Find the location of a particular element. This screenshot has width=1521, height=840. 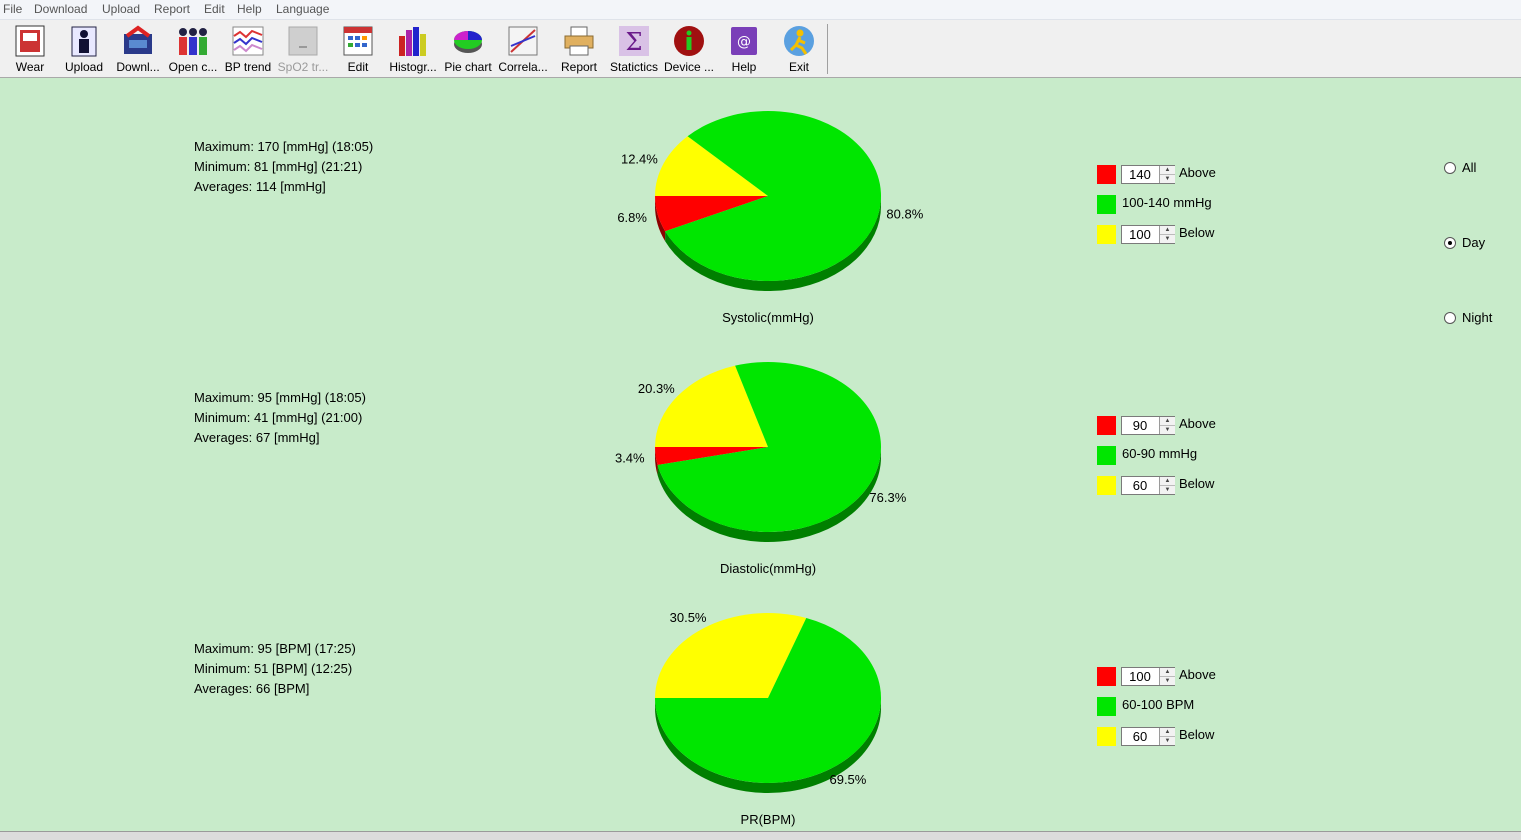

wear-button: Wear is located at coordinates (30, 49).